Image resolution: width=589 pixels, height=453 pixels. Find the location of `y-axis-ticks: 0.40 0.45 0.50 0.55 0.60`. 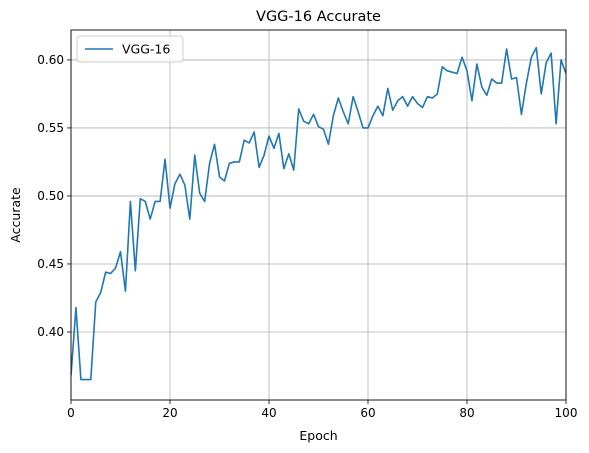

y-axis-ticks: 0.40 0.45 0.50 0.55 0.60 is located at coordinates (54, 196).